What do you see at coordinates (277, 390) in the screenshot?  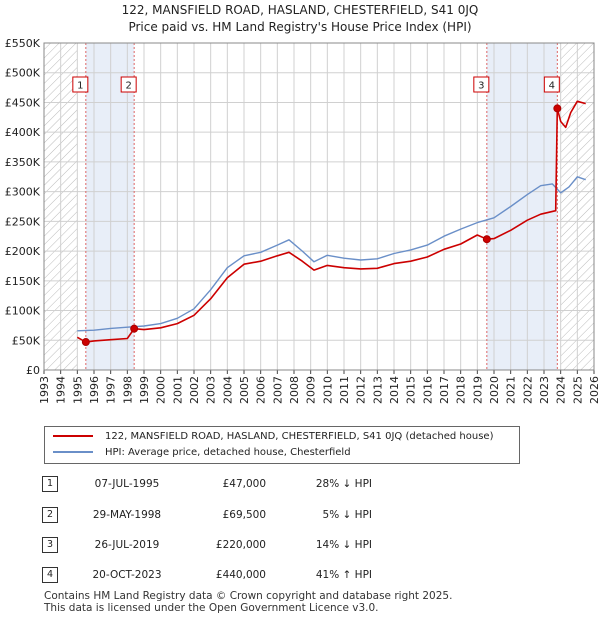 I see `x-tick-label: 2007` at bounding box center [277, 390].